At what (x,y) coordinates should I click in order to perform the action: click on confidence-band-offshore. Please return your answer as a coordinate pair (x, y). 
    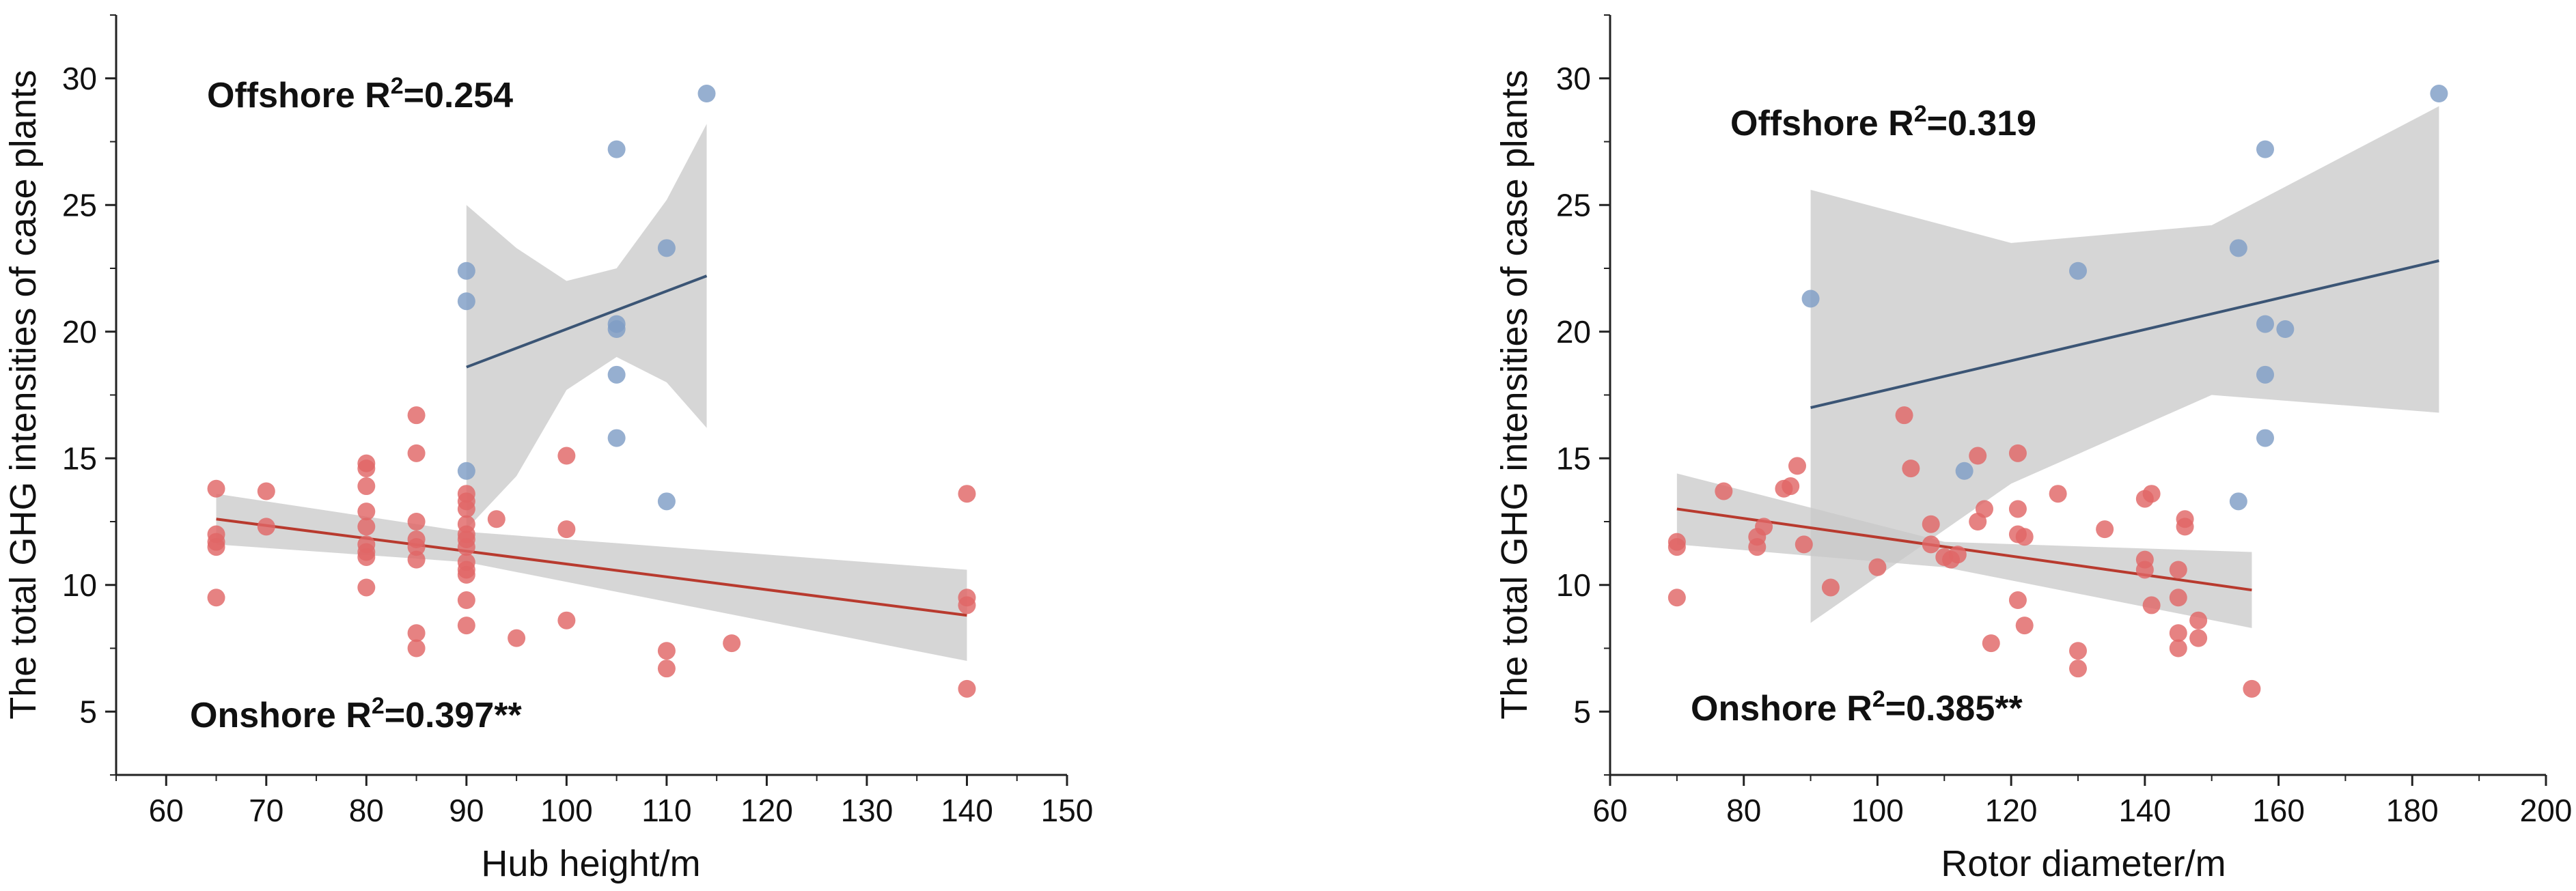
    Looking at the image, I should click on (2124, 364).